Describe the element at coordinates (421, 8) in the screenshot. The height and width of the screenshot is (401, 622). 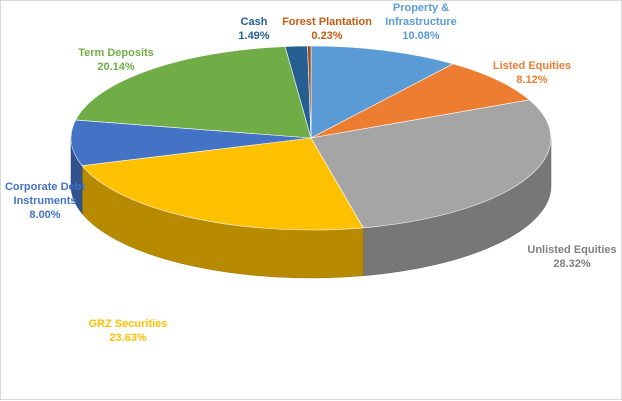
I see `data-label-category: Property &` at that location.